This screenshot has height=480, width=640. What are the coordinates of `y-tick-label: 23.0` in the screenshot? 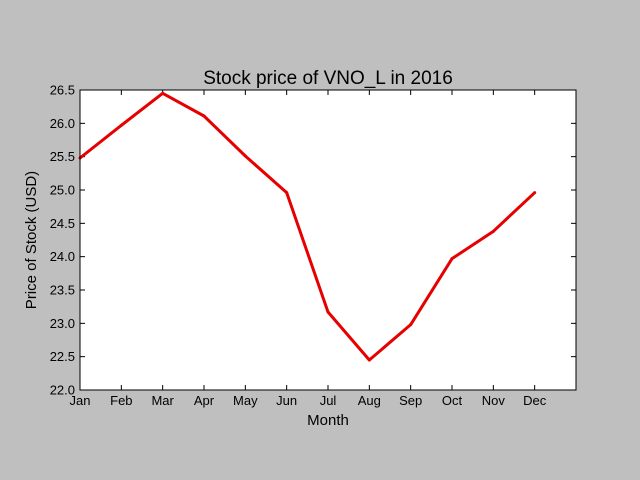 It's located at (62, 323).